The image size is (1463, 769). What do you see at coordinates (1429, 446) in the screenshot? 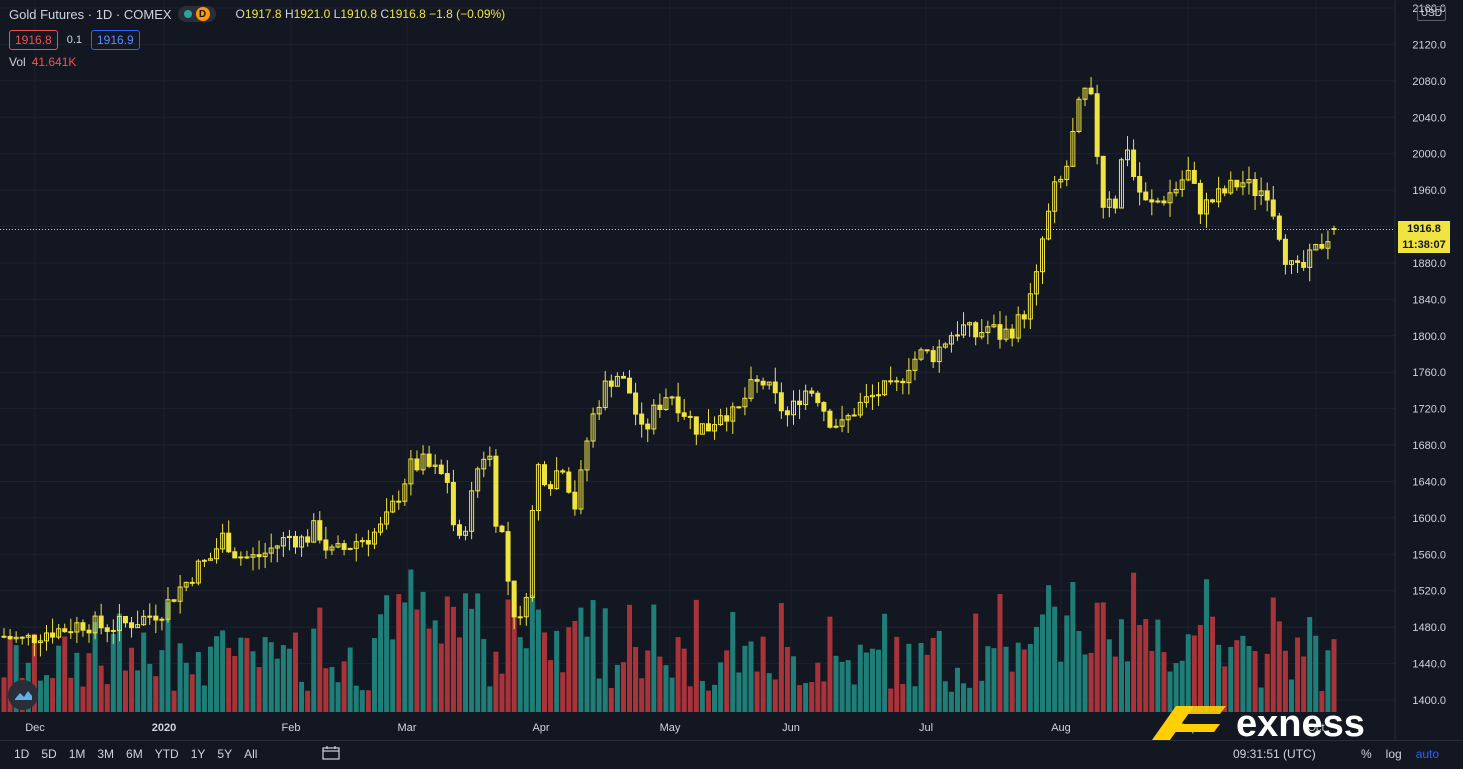
I see `price-tick-label: 1680.0` at bounding box center [1429, 446].